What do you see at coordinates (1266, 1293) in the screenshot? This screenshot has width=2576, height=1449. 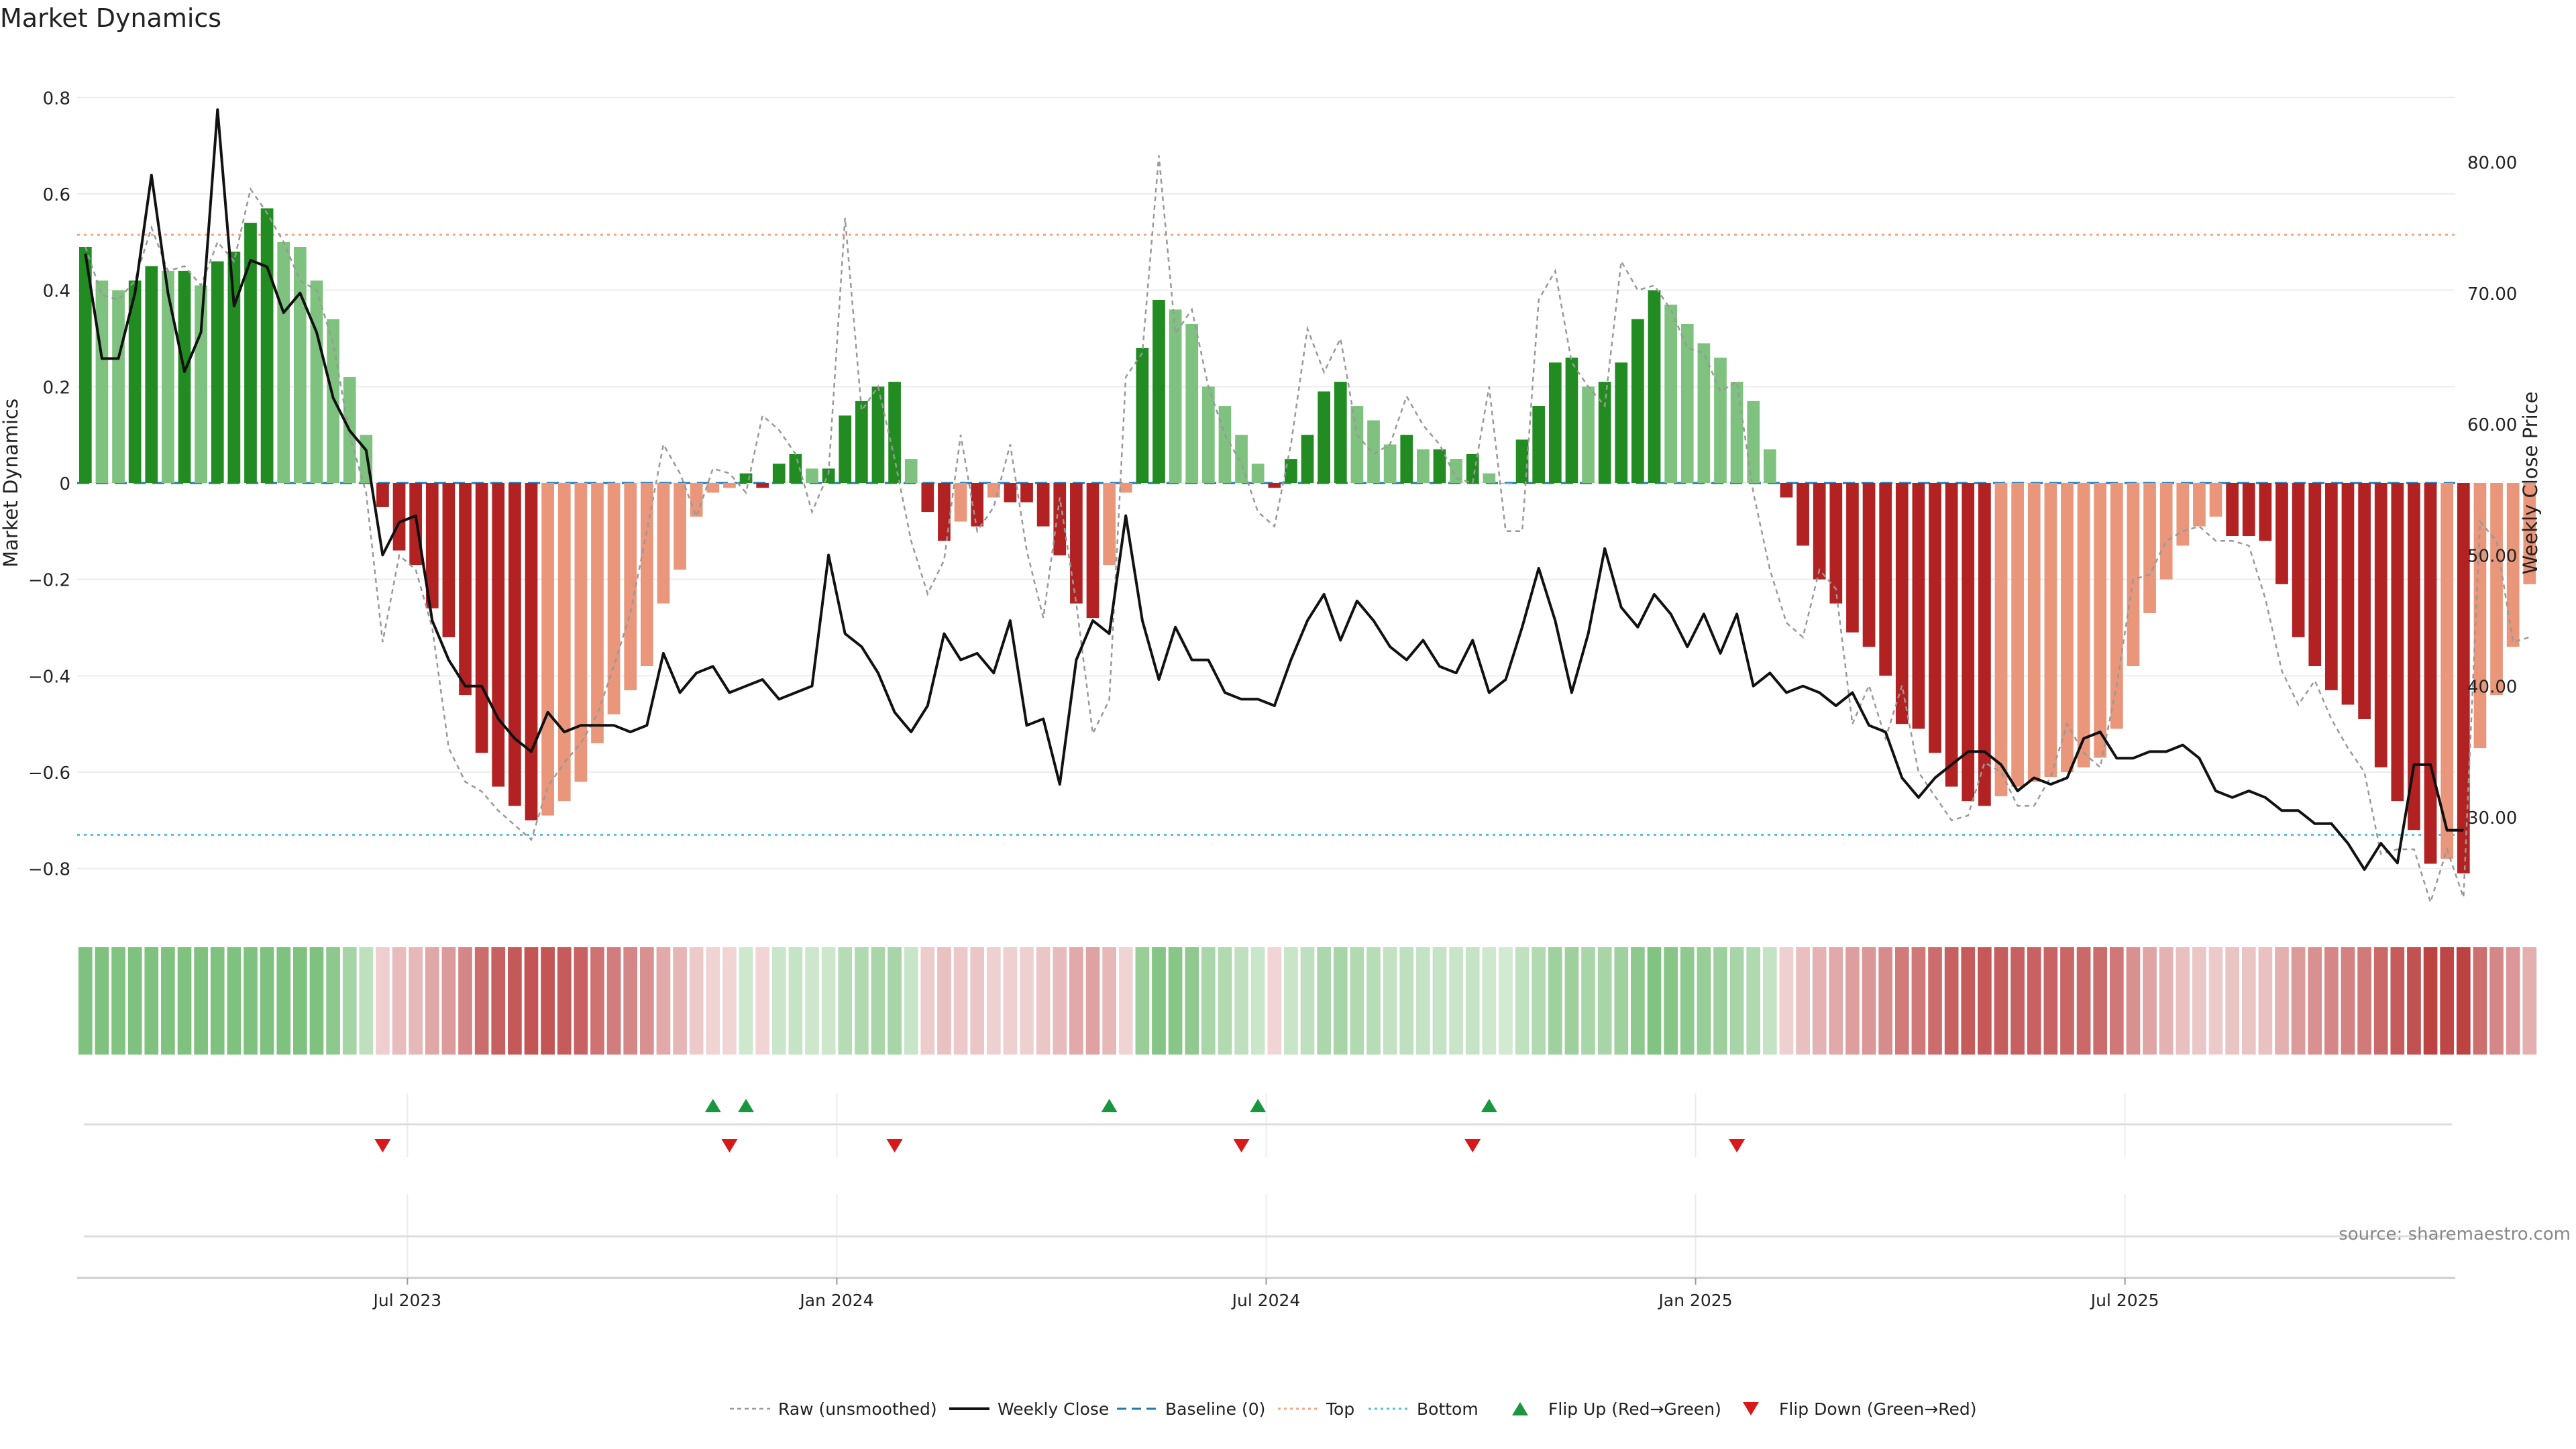 I see `x-axis-ticks: Jul 2023 Jan 2024 Jul 2024 Jan 2025 Jul 2025` at bounding box center [1266, 1293].